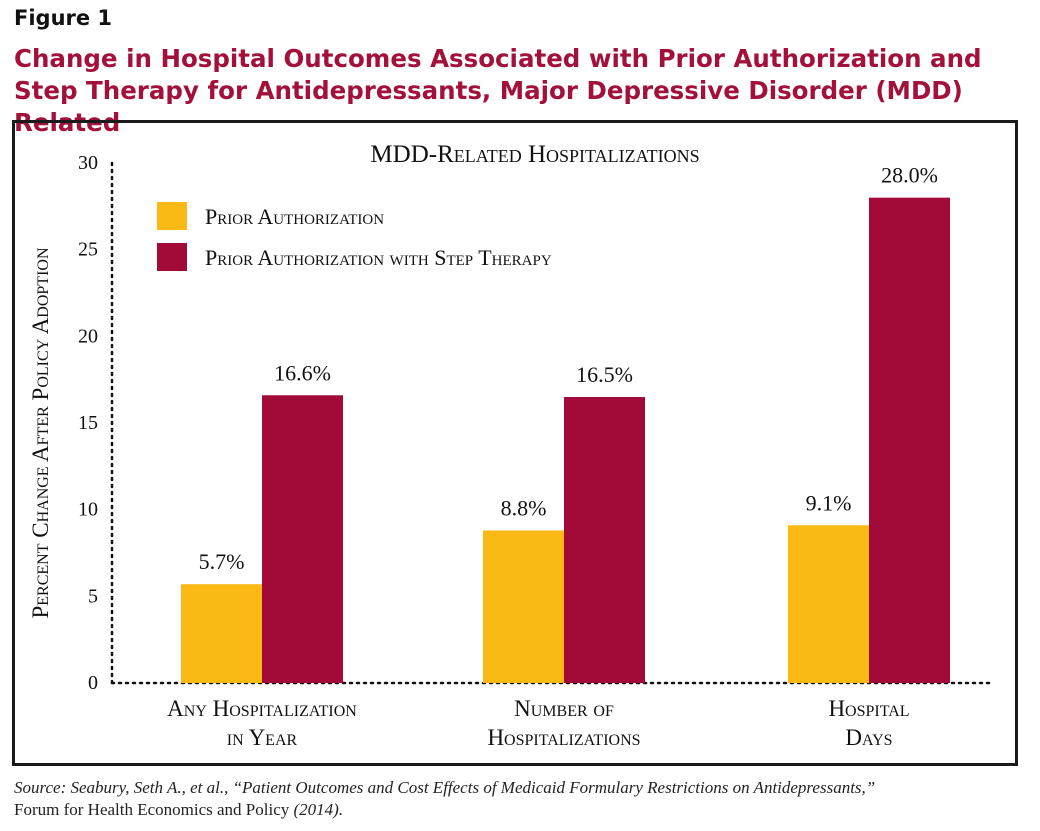 Image resolution: width=1040 pixels, height=831 pixels. What do you see at coordinates (868, 737) in the screenshot?
I see `x-category-label: Days` at bounding box center [868, 737].